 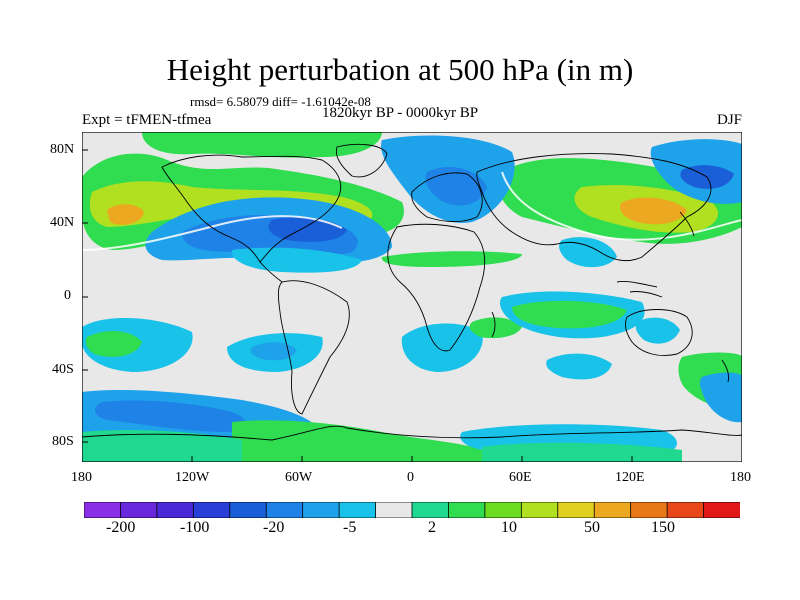 I want to click on experiment-label: Expt = tFMEN-tfmea, so click(x=147, y=120).